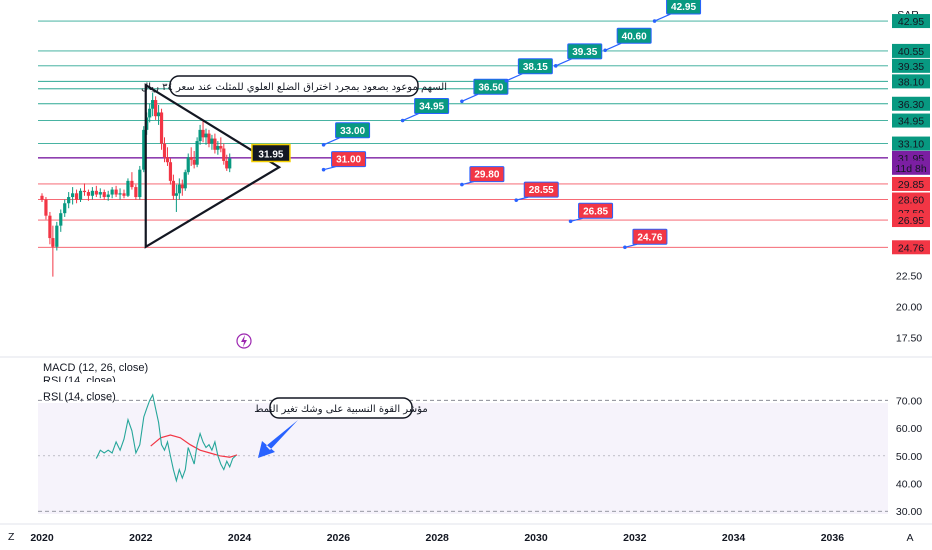  I want to click on price-badge-label: 11d 8h, so click(910, 169).